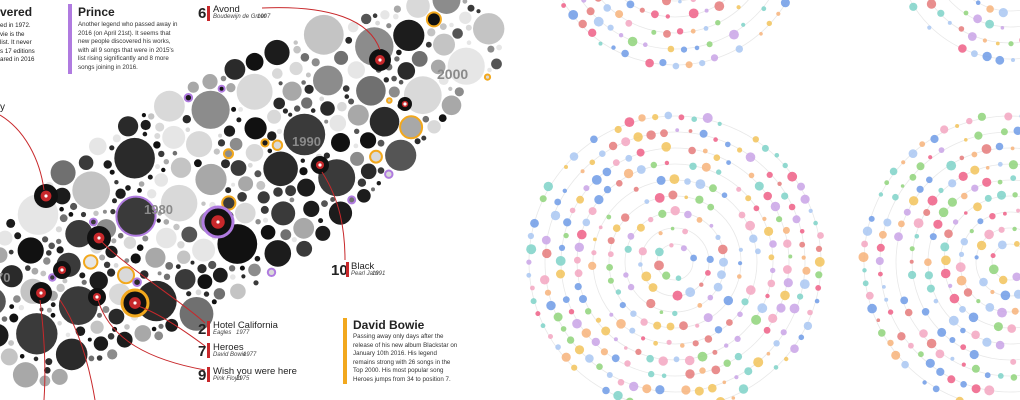 The height and width of the screenshot is (400, 1020). Describe the element at coordinates (126, 50) in the screenshot. I see `prince-line-4: with all 9 songs that were in 2015's` at that location.